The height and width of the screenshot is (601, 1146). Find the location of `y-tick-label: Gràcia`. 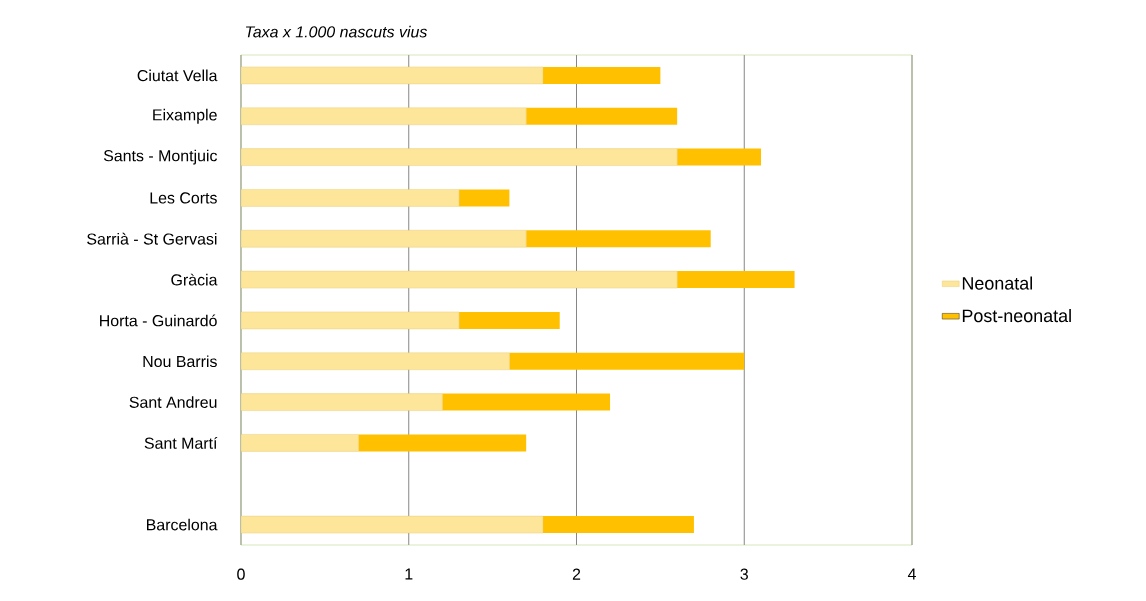

y-tick-label: Gràcia is located at coordinates (194, 279).